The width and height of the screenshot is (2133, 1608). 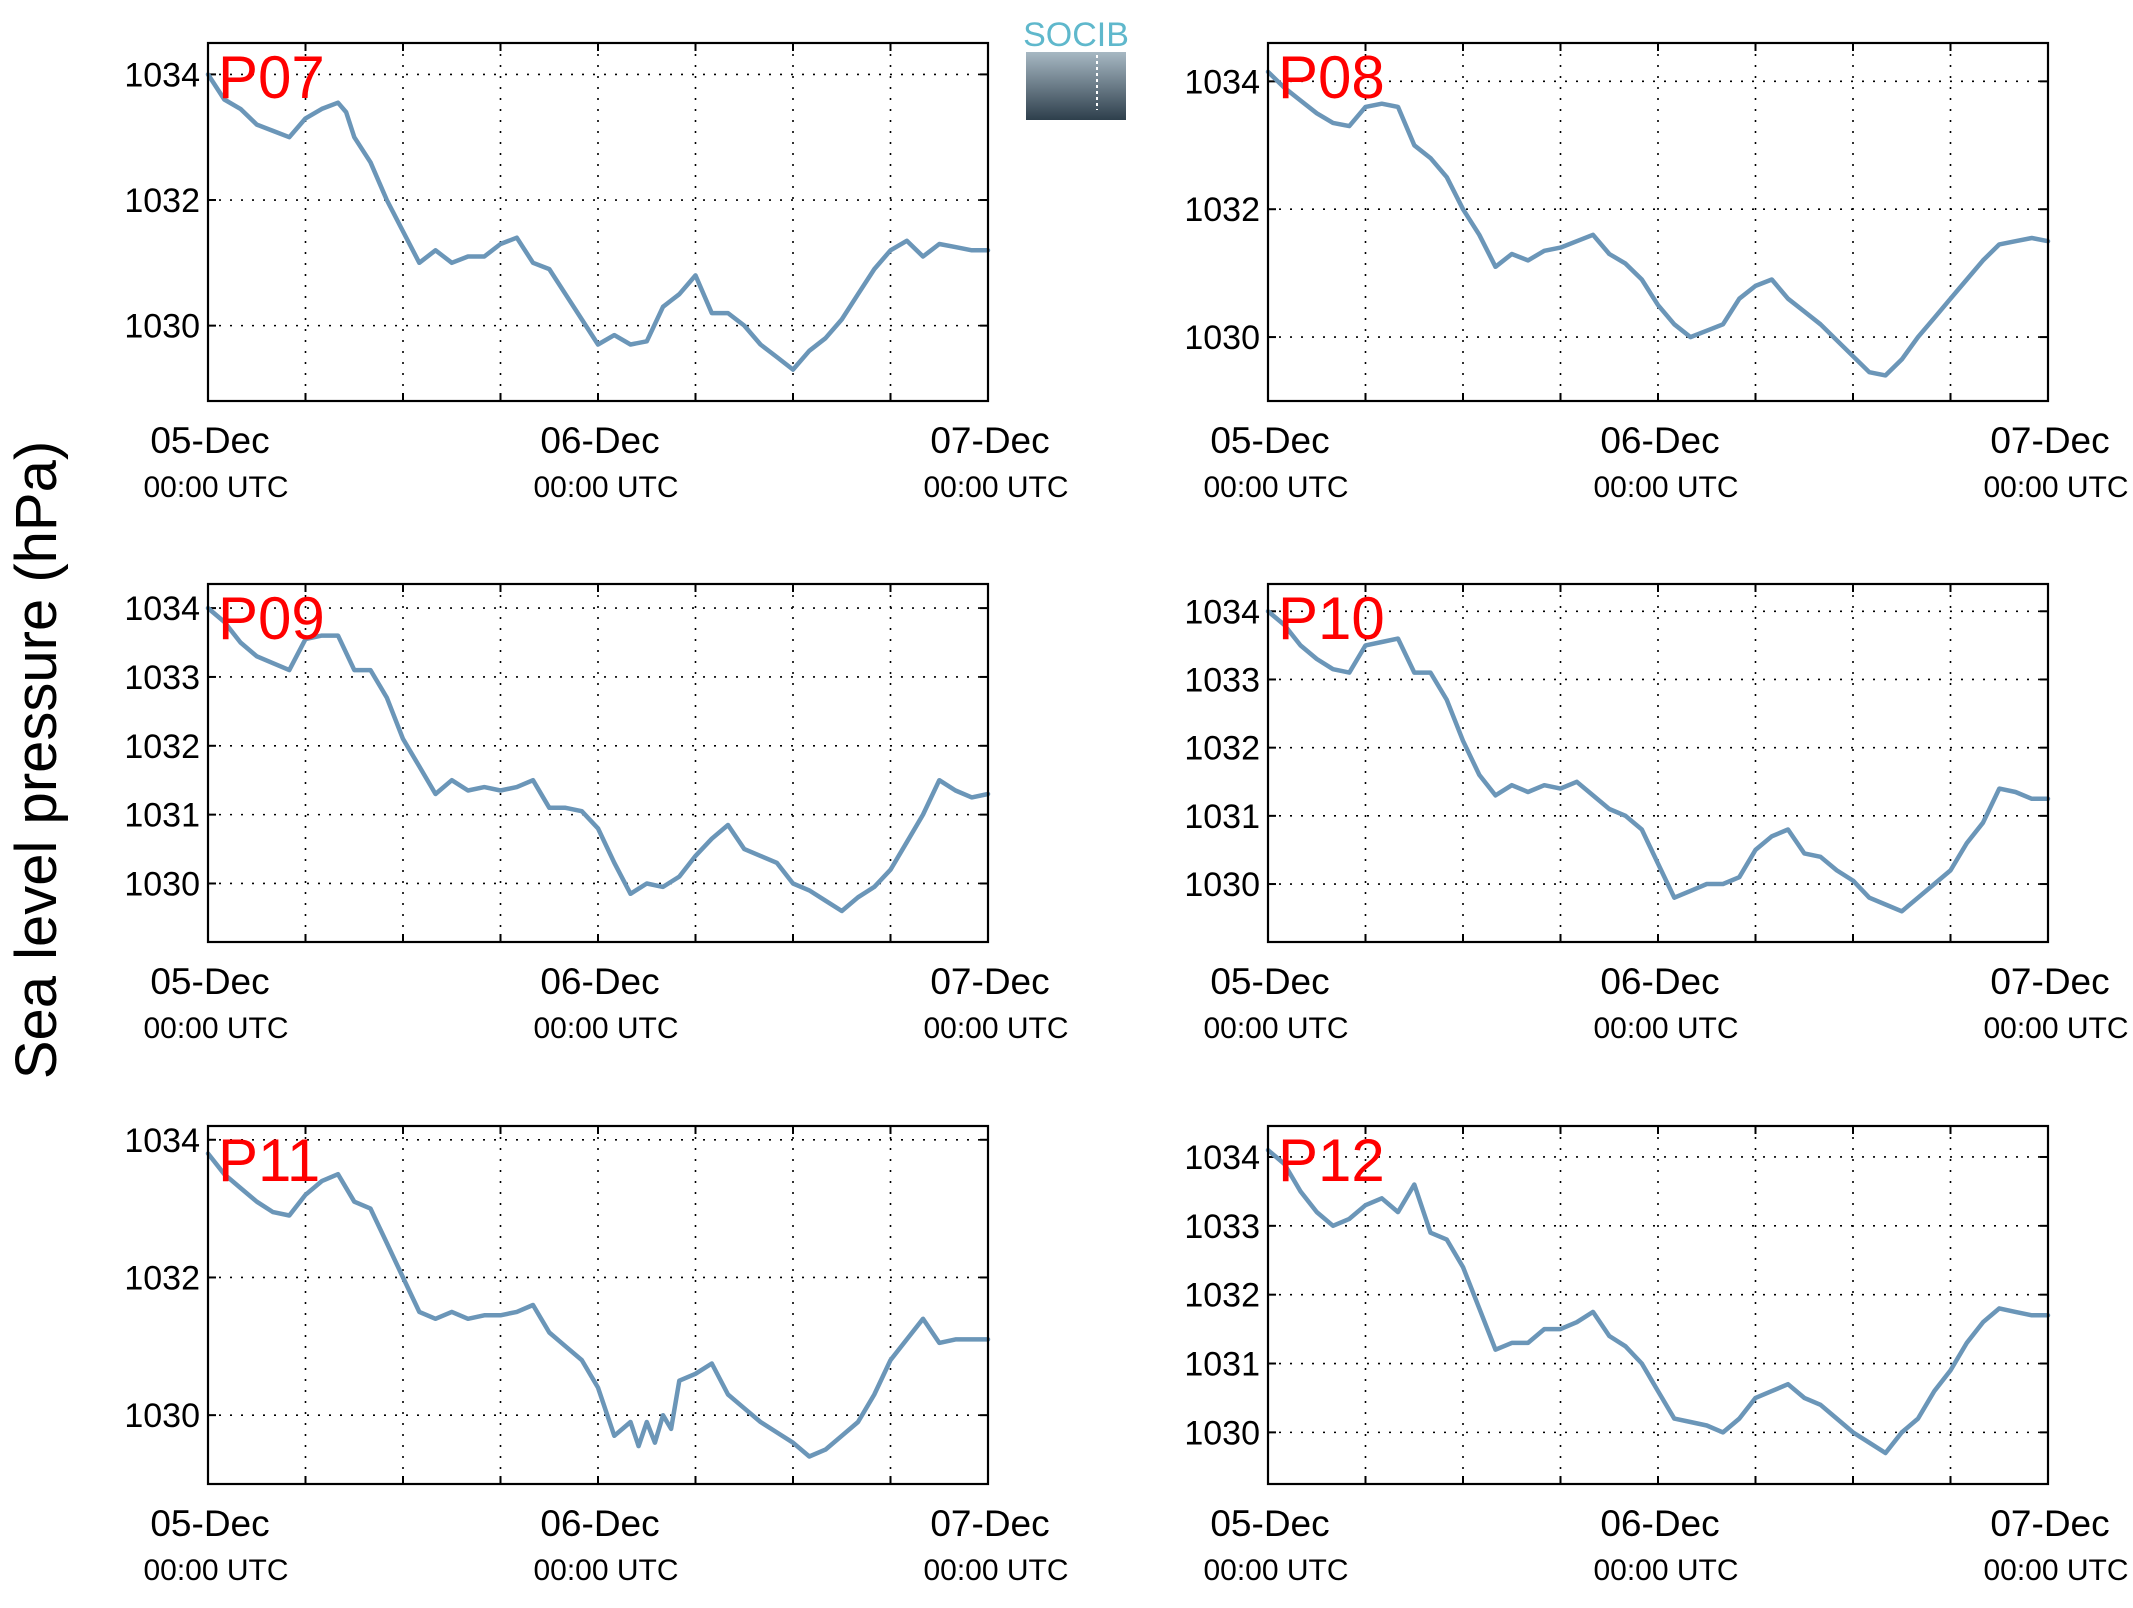 I want to click on panel-title: P12, so click(x=1331, y=1160).